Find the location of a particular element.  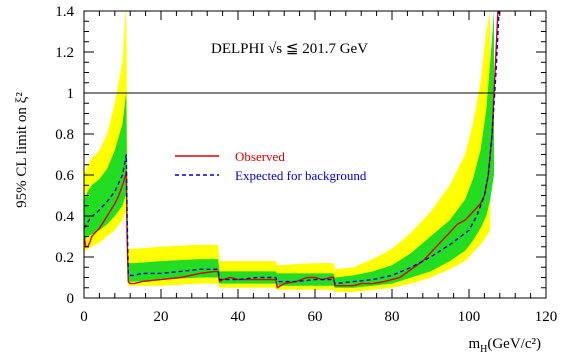

x-tick-label: 80 is located at coordinates (392, 317).